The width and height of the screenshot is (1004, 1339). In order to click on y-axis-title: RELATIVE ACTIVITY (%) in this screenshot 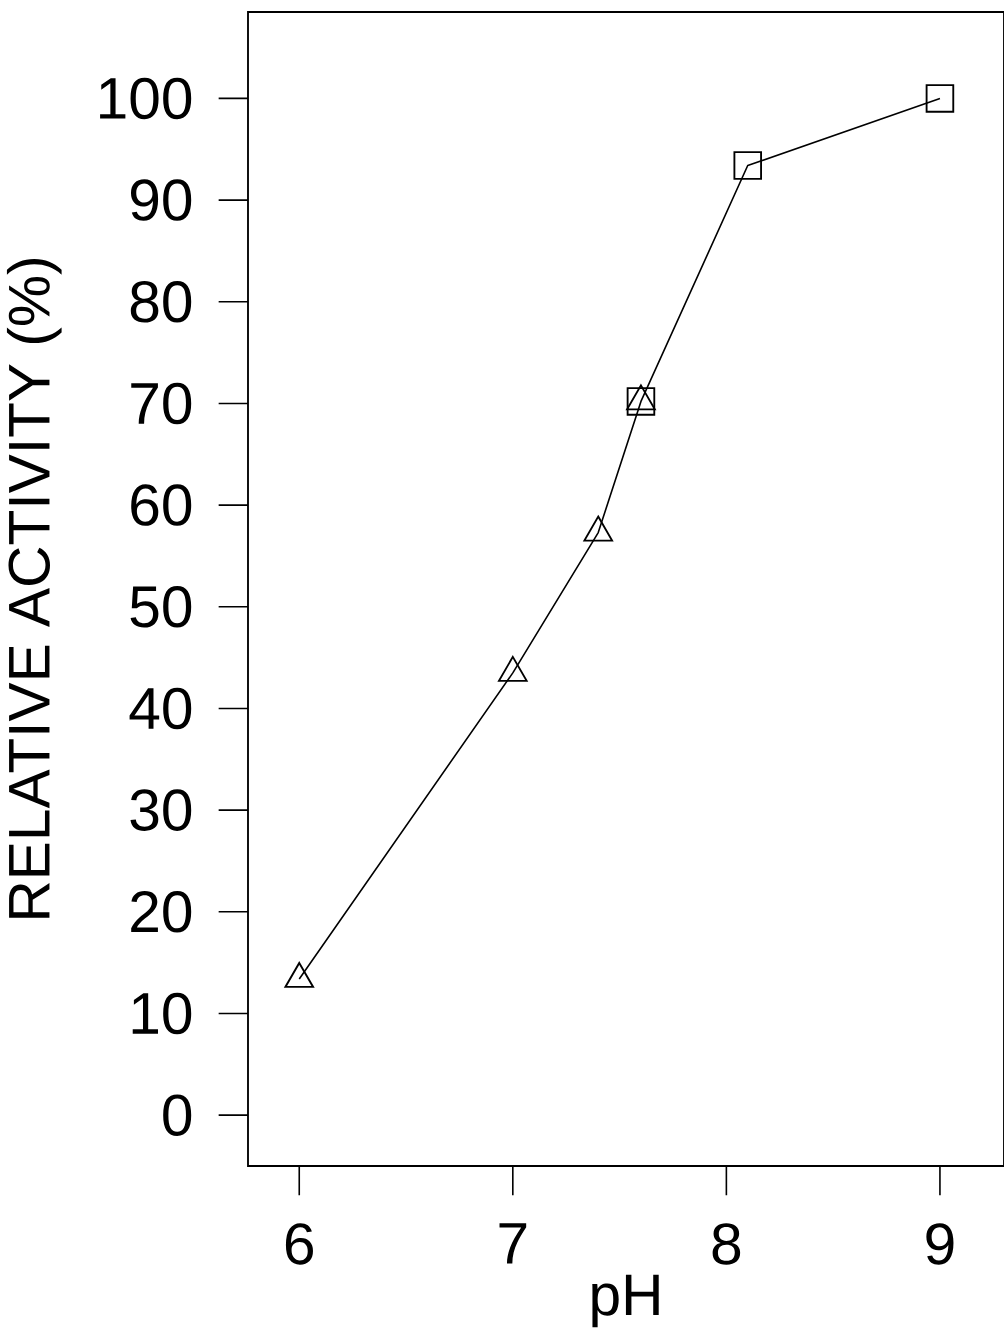, I will do `click(34, 588)`.